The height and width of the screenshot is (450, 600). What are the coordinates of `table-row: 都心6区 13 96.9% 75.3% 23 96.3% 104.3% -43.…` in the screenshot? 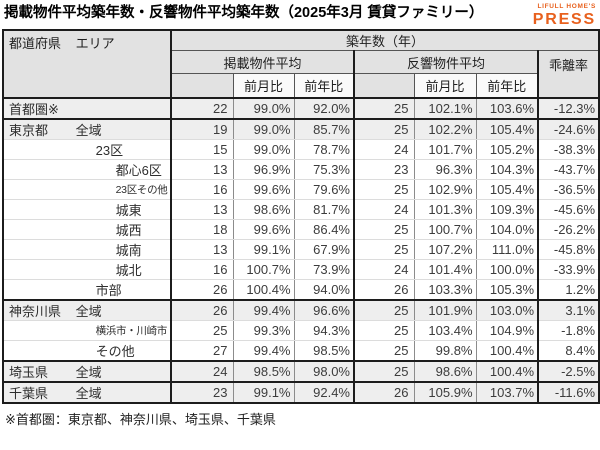 It's located at (301, 169).